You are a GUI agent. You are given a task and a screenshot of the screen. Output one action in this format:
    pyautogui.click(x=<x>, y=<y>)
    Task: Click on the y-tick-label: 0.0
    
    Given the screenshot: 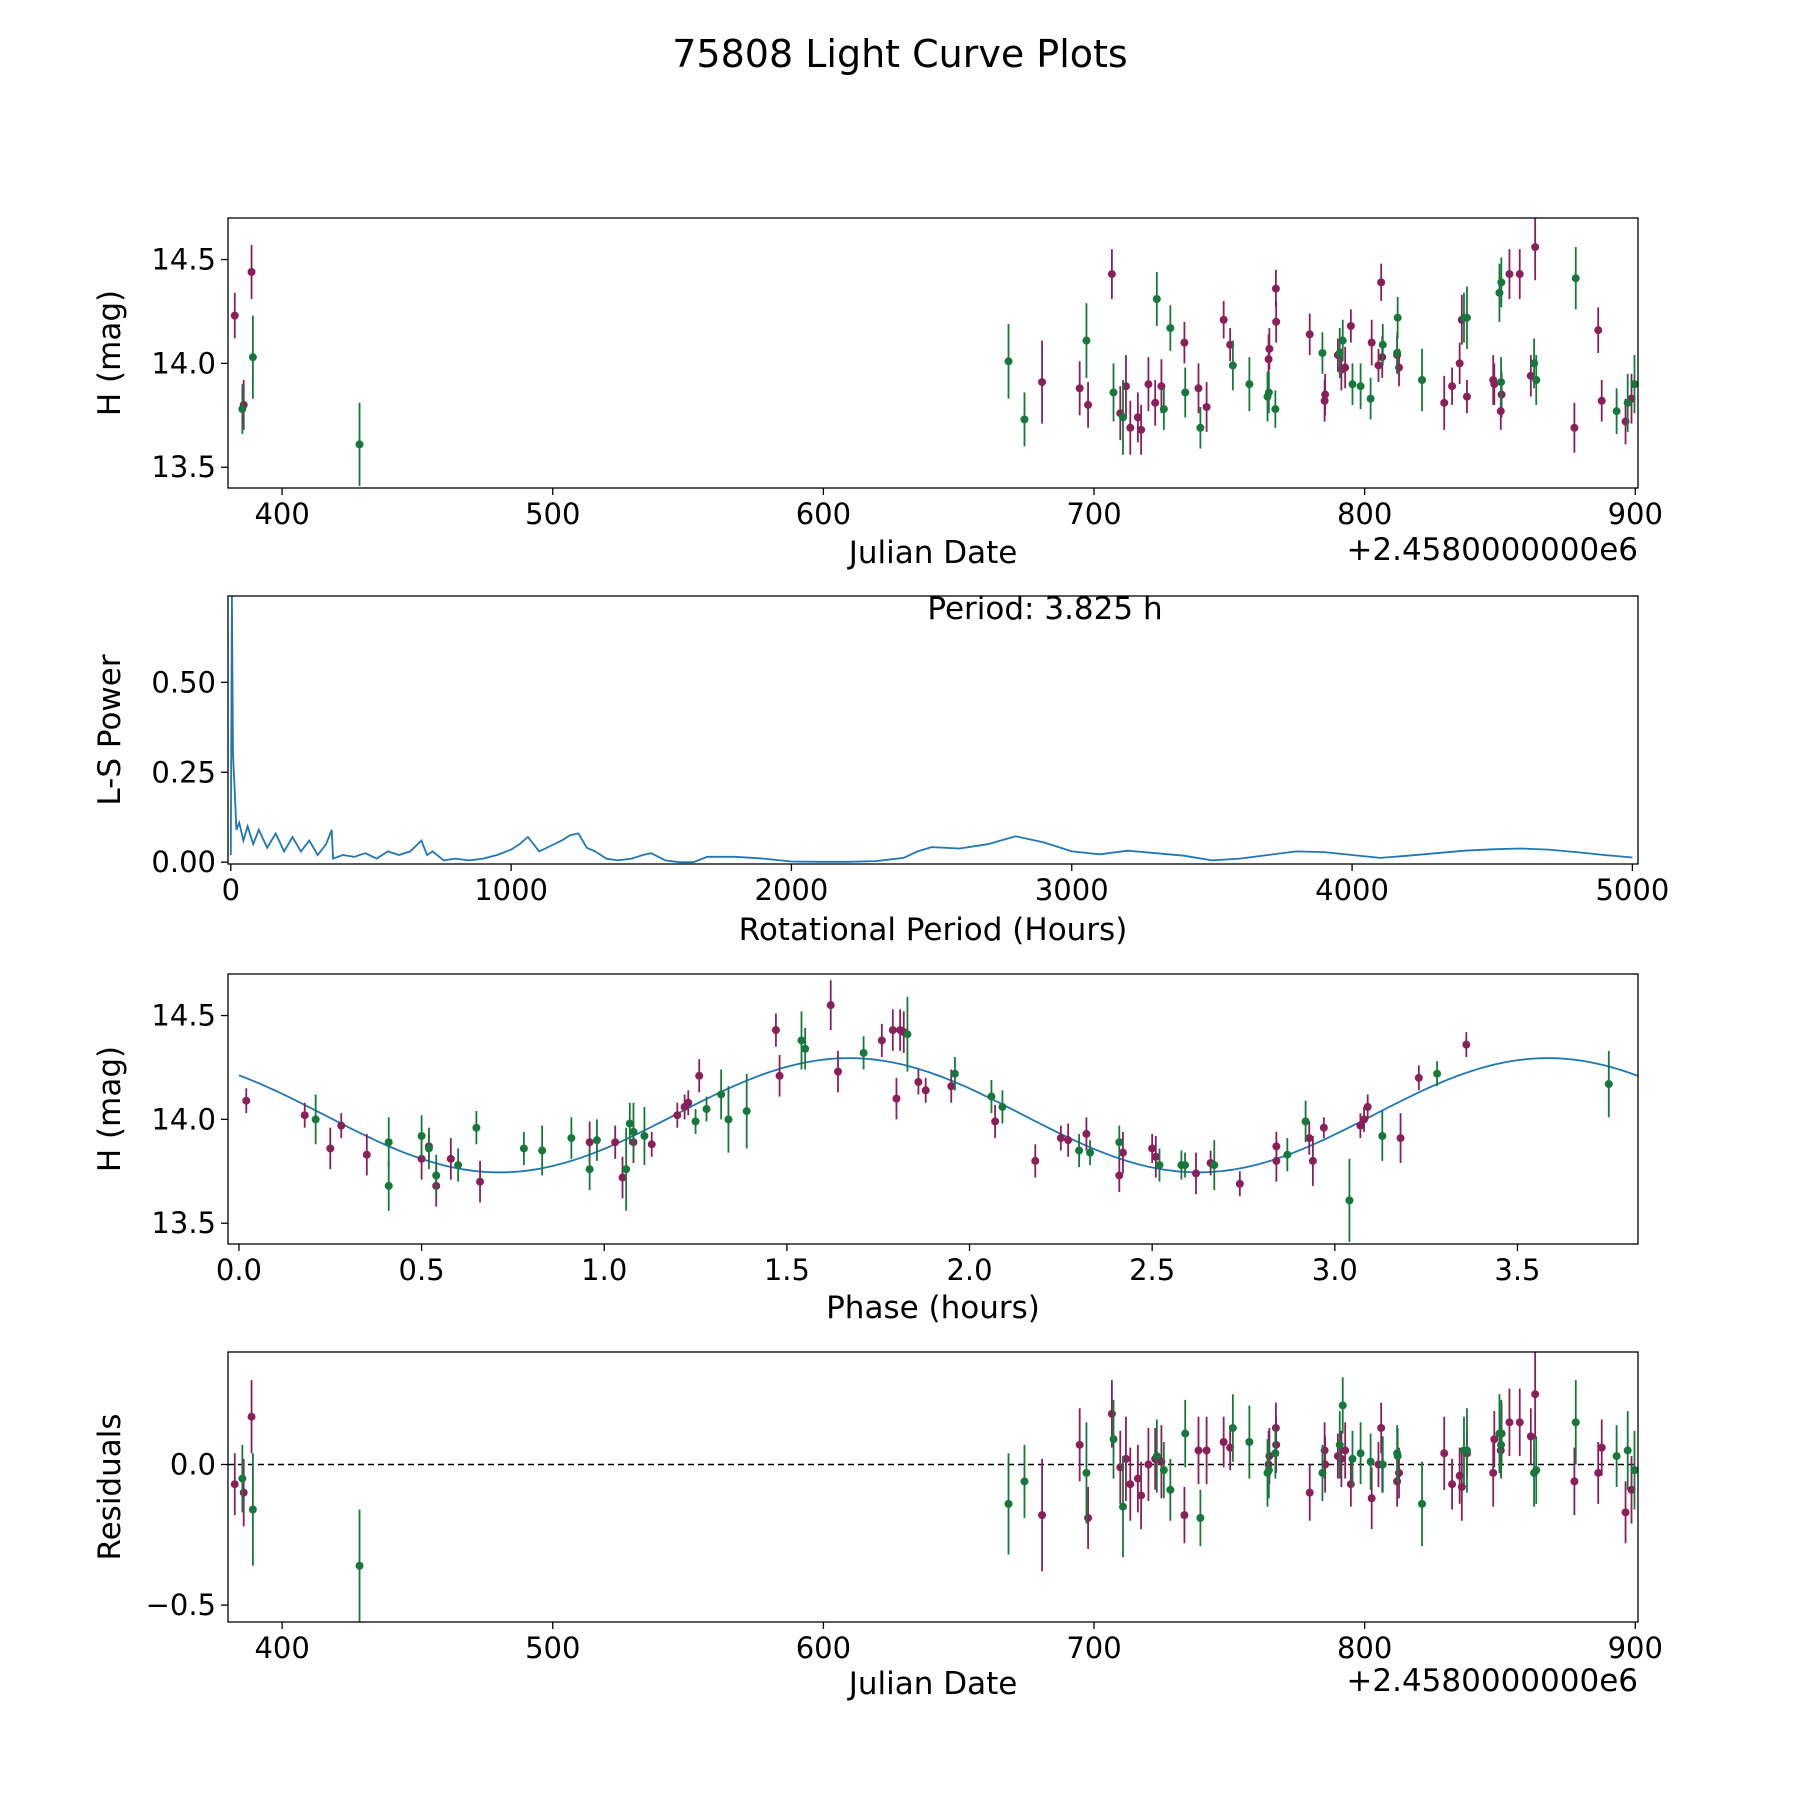 What is the action you would take?
    pyautogui.click(x=193, y=1465)
    